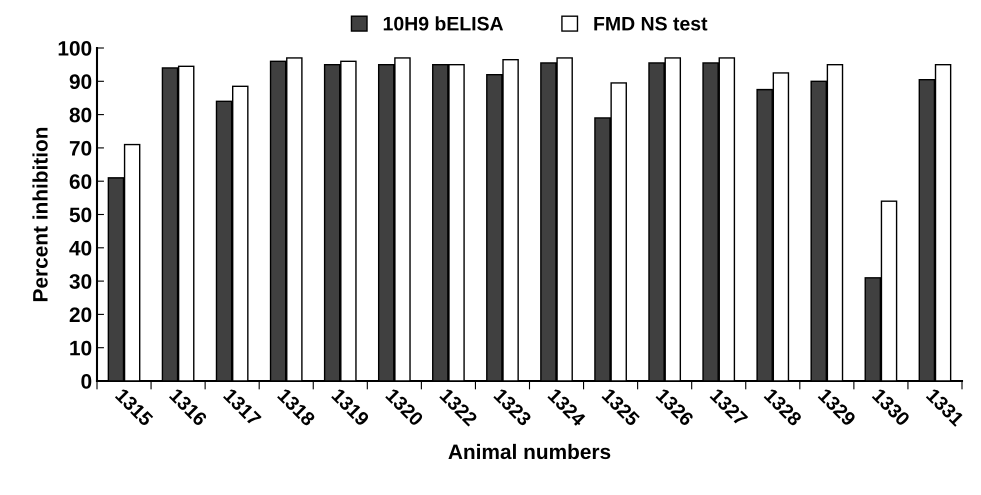 This screenshot has height=495, width=981. I want to click on y-tick-label: 40, so click(80, 248).